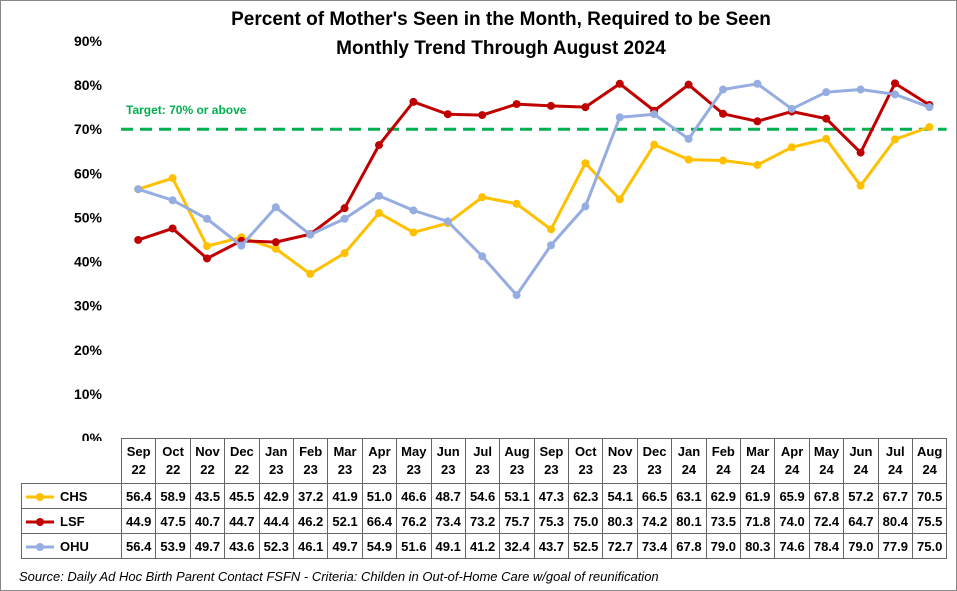 This screenshot has height=591, width=957. I want to click on x-tick-label: Feb 23, so click(310, 461).